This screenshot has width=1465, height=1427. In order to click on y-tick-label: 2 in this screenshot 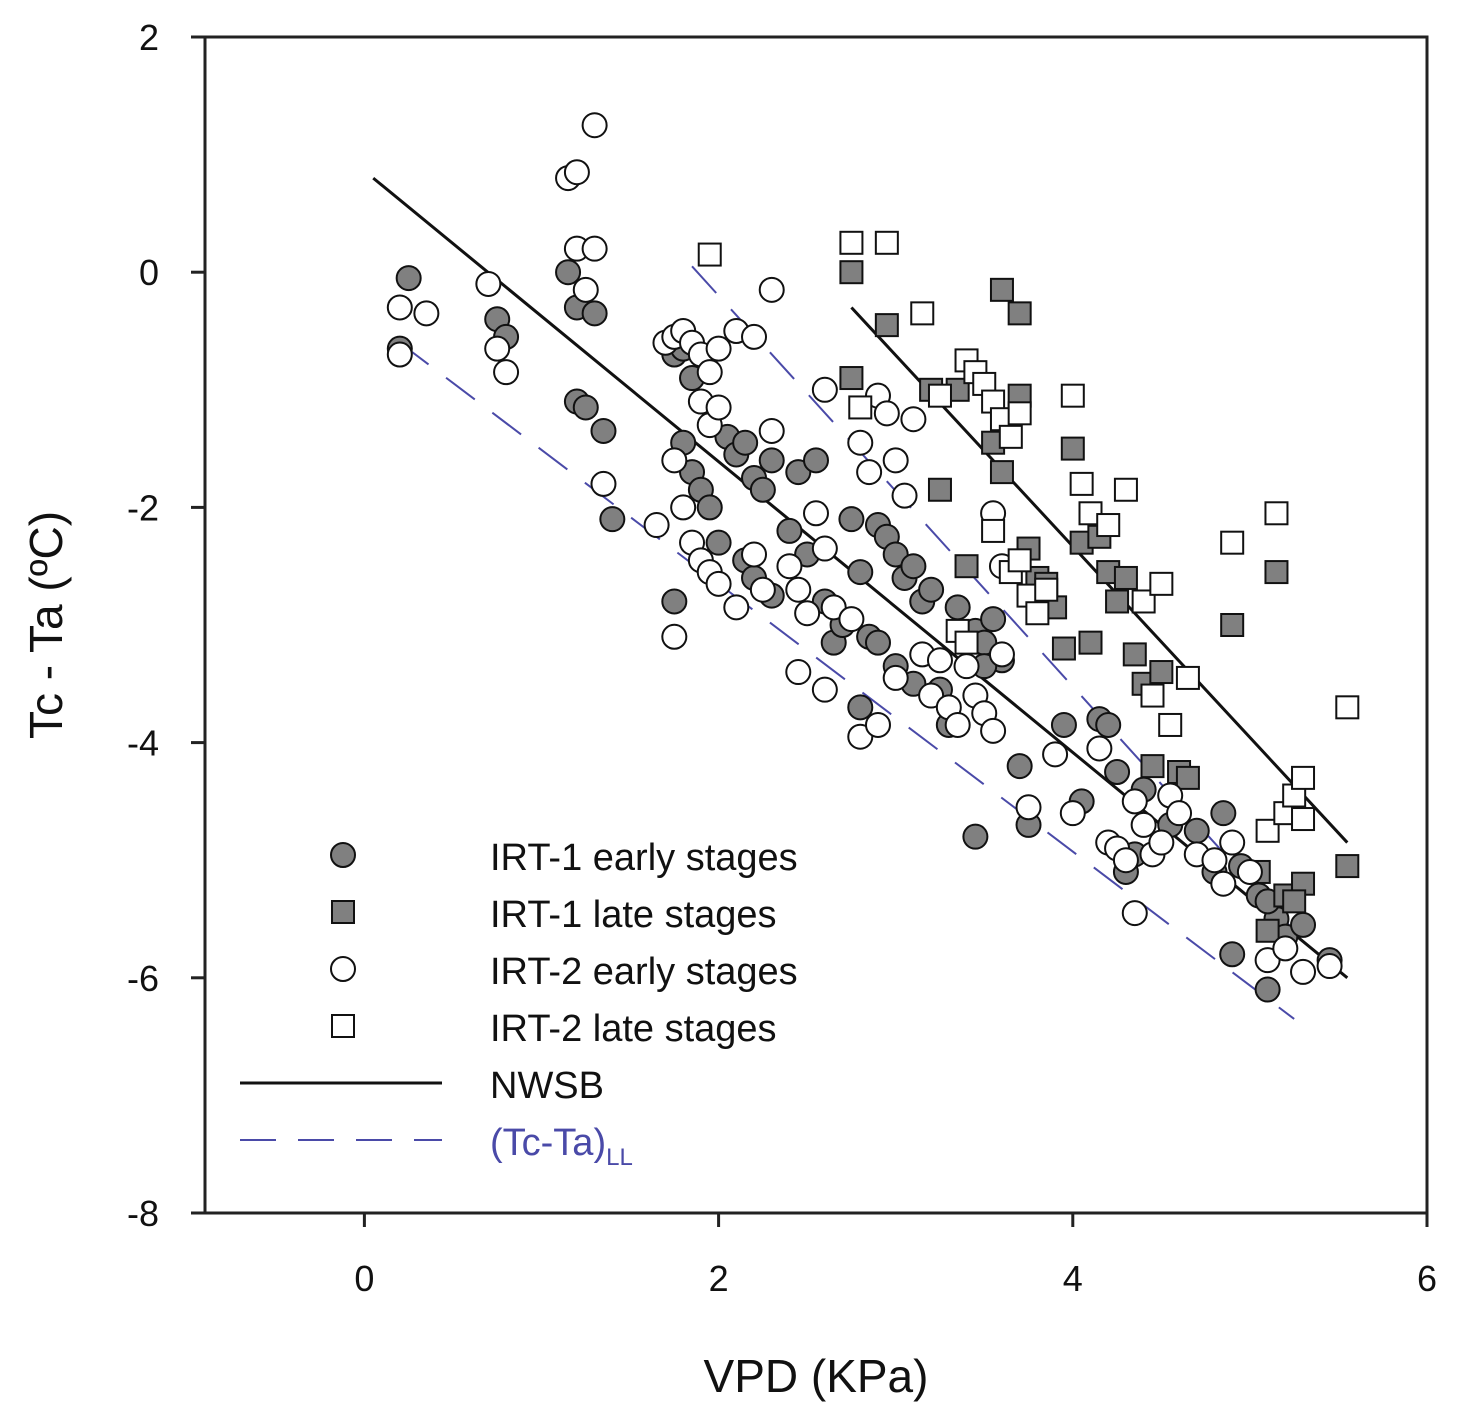, I will do `click(149, 37)`.